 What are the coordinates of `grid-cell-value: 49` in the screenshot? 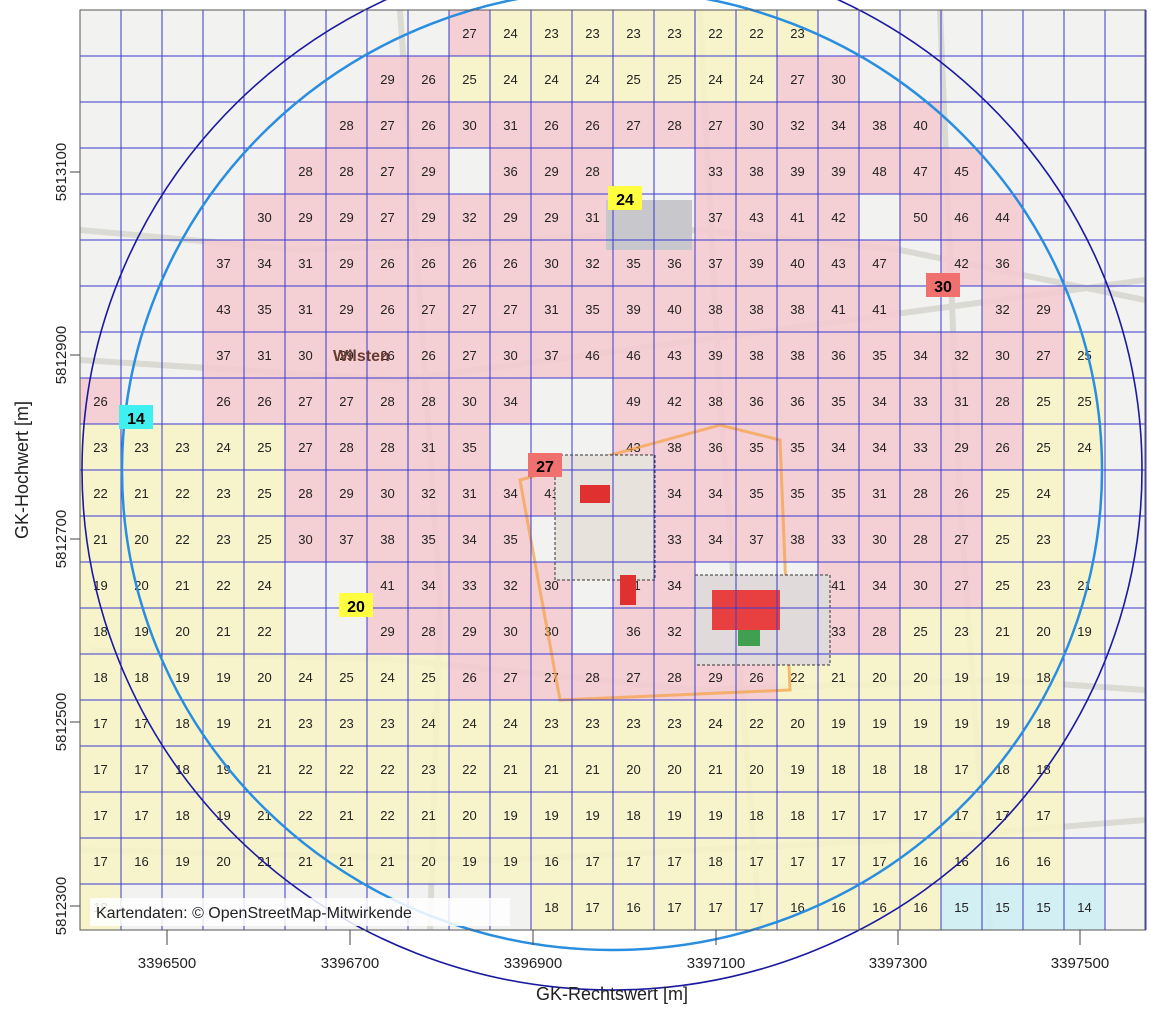 It's located at (633, 401).